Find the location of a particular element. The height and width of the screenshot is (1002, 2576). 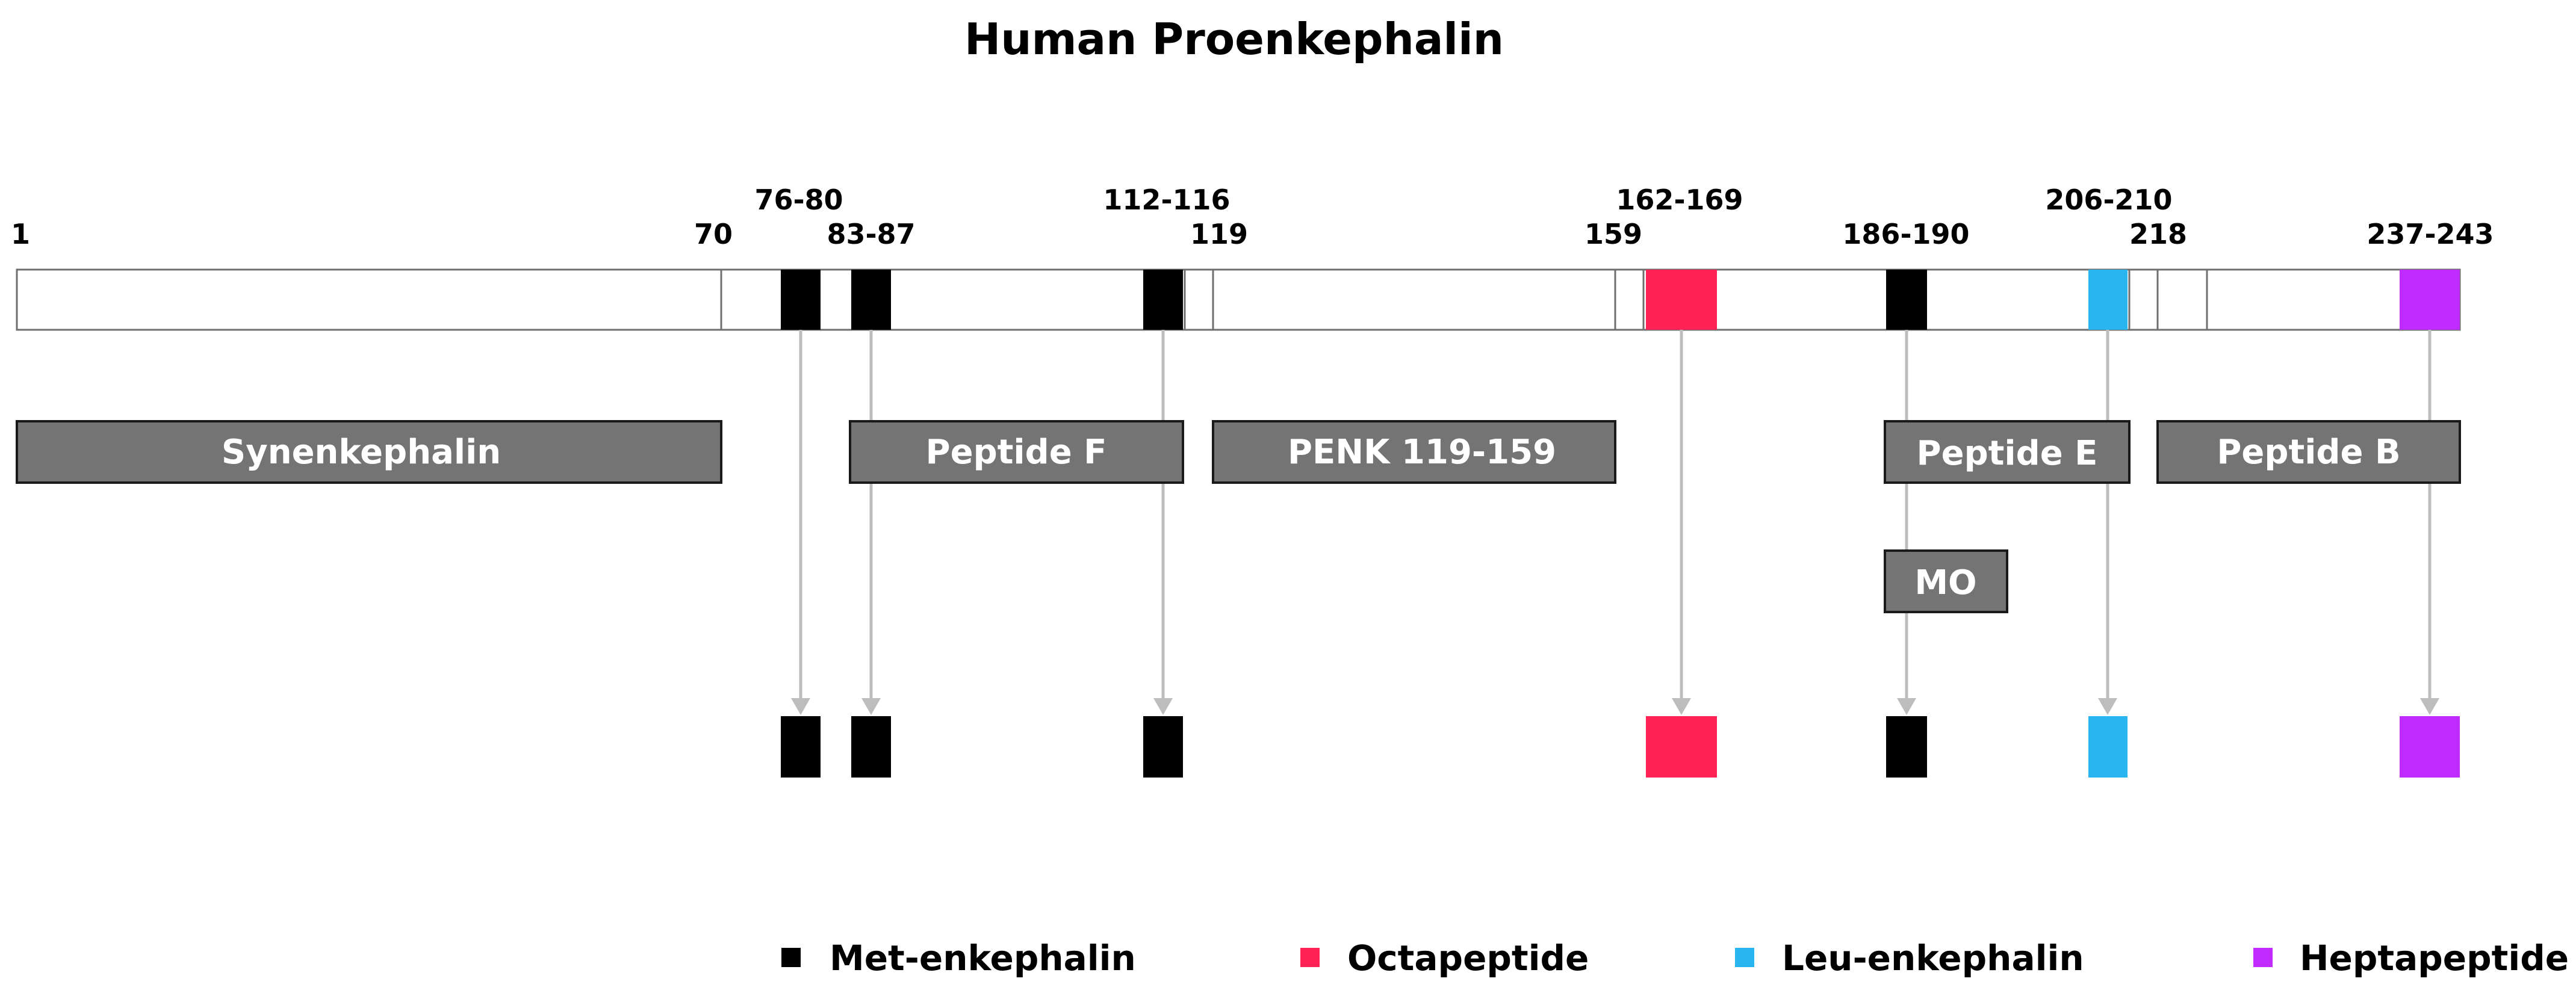

peptide-peptide-e: Peptide E is located at coordinates (2007, 452).